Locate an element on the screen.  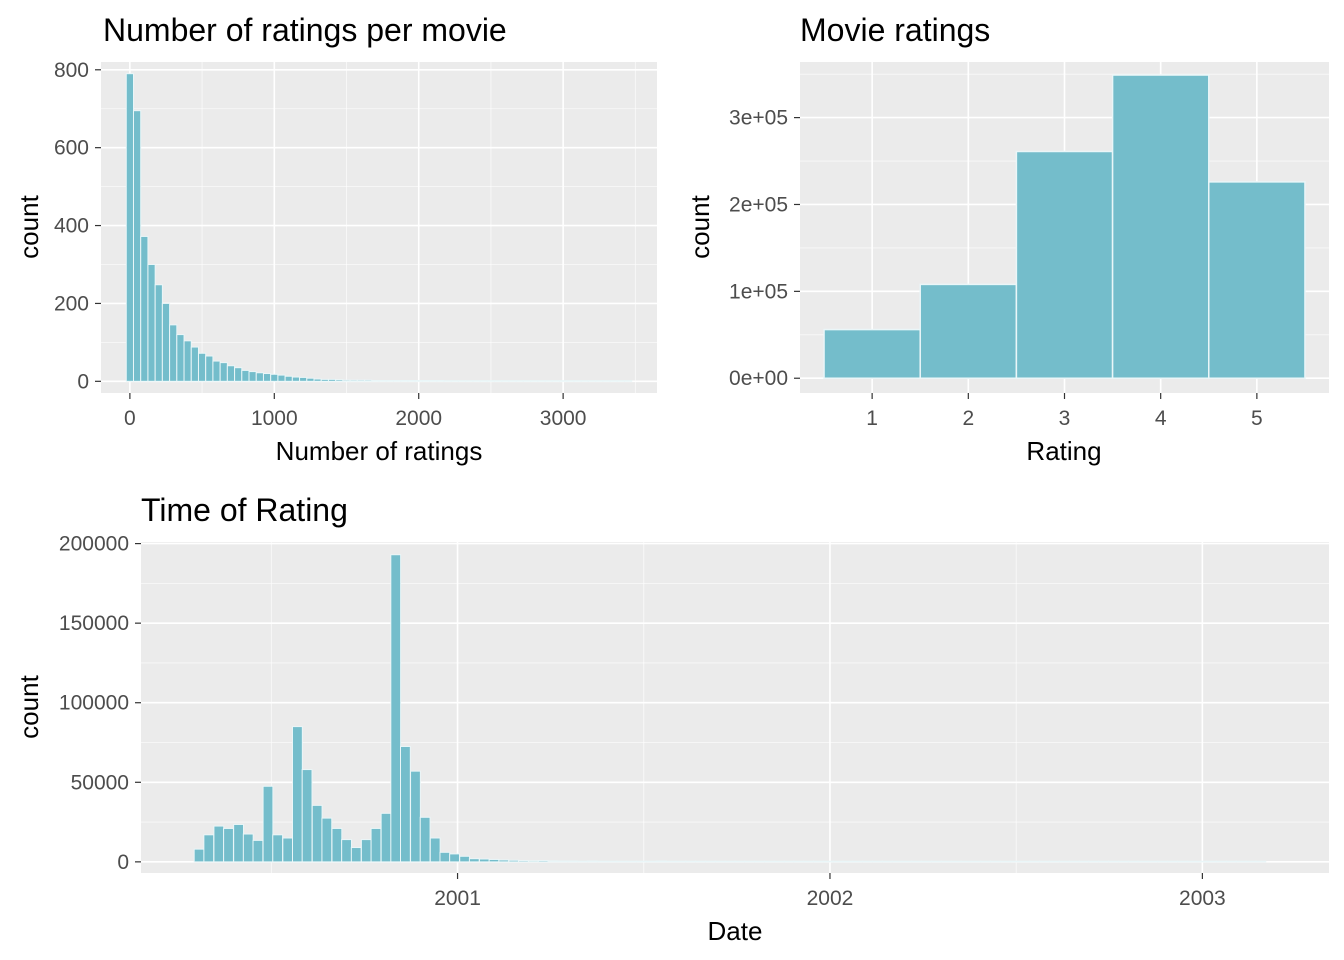
x-tick-label: 2003 is located at coordinates (1202, 898).